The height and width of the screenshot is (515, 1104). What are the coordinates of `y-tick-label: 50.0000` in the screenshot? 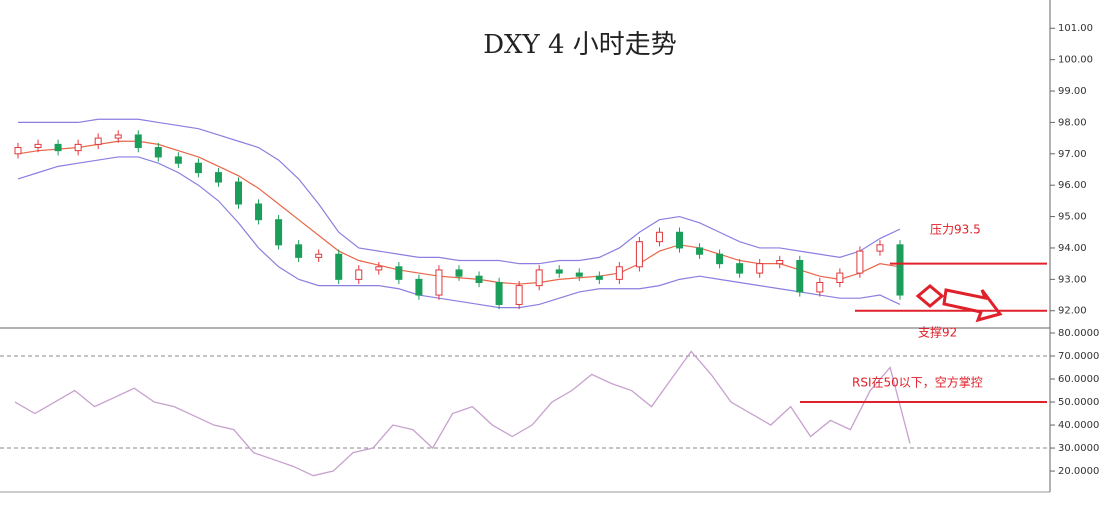 It's located at (1078, 402).